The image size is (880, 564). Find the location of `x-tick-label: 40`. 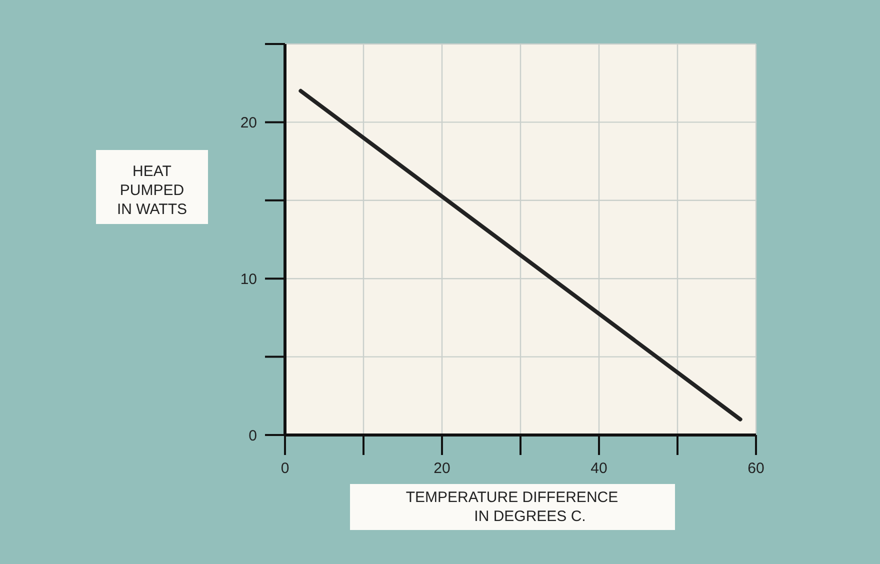

x-tick-label: 40 is located at coordinates (599, 468).